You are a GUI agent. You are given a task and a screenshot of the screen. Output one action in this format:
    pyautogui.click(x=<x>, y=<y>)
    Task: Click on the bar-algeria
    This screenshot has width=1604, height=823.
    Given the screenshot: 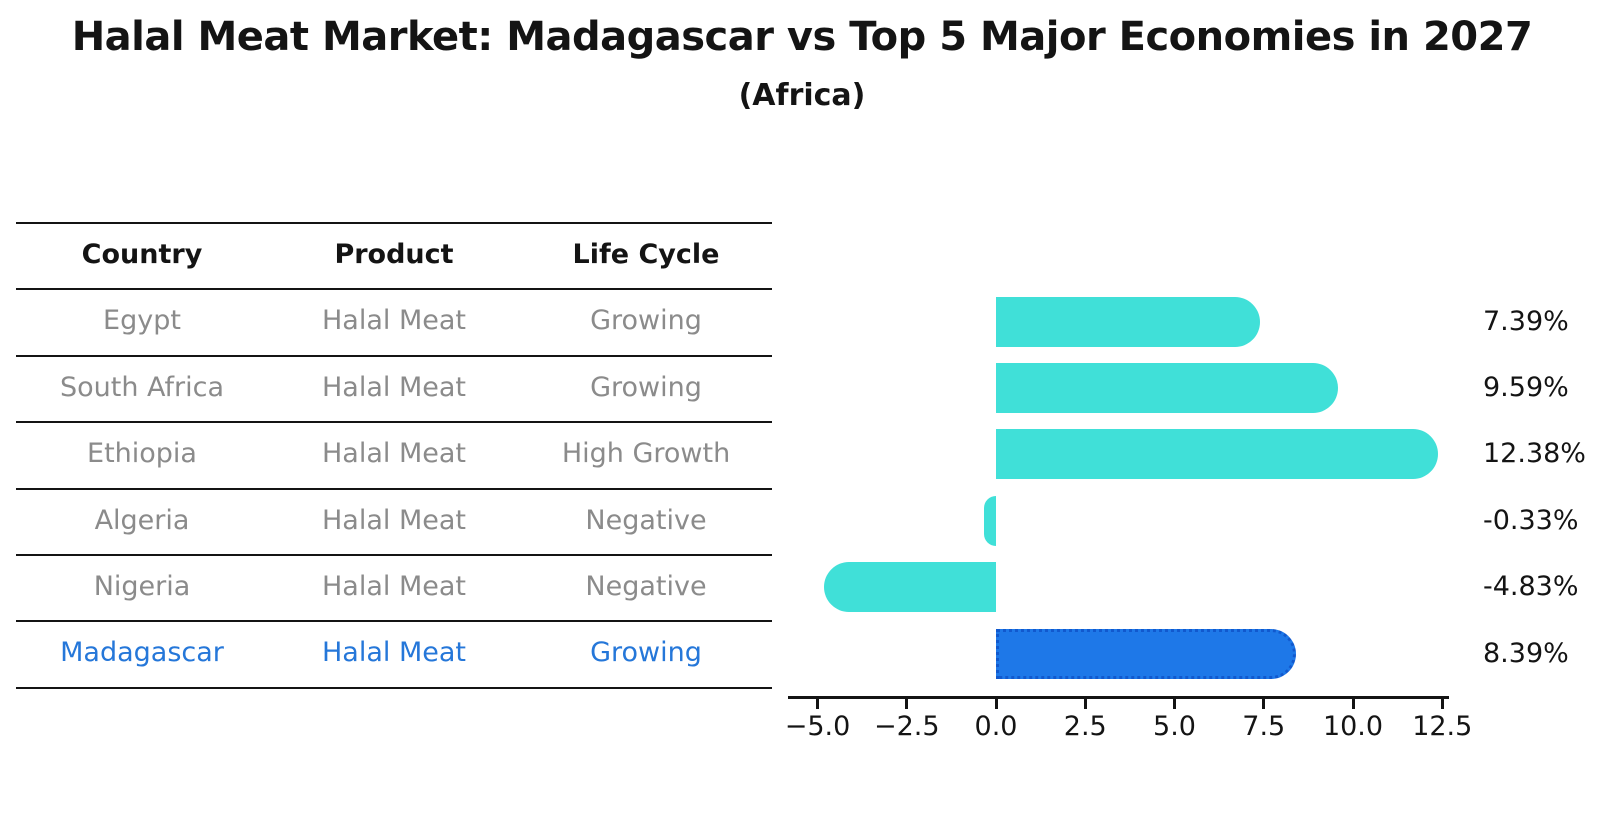 What is the action you would take?
    pyautogui.click(x=990, y=520)
    